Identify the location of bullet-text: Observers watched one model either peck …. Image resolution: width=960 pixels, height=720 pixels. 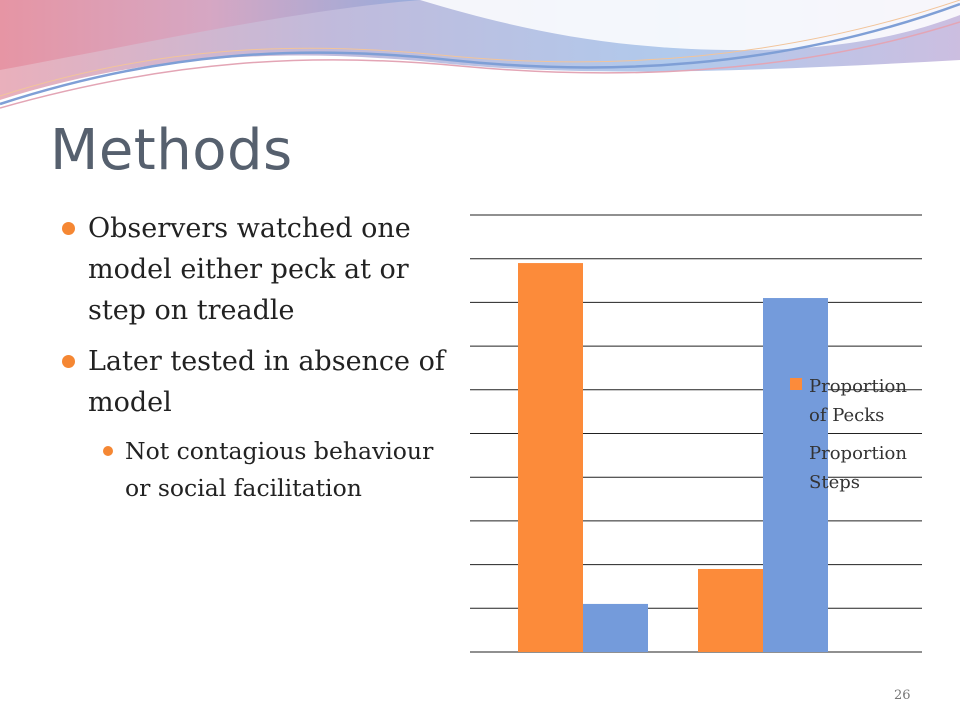
(249, 269).